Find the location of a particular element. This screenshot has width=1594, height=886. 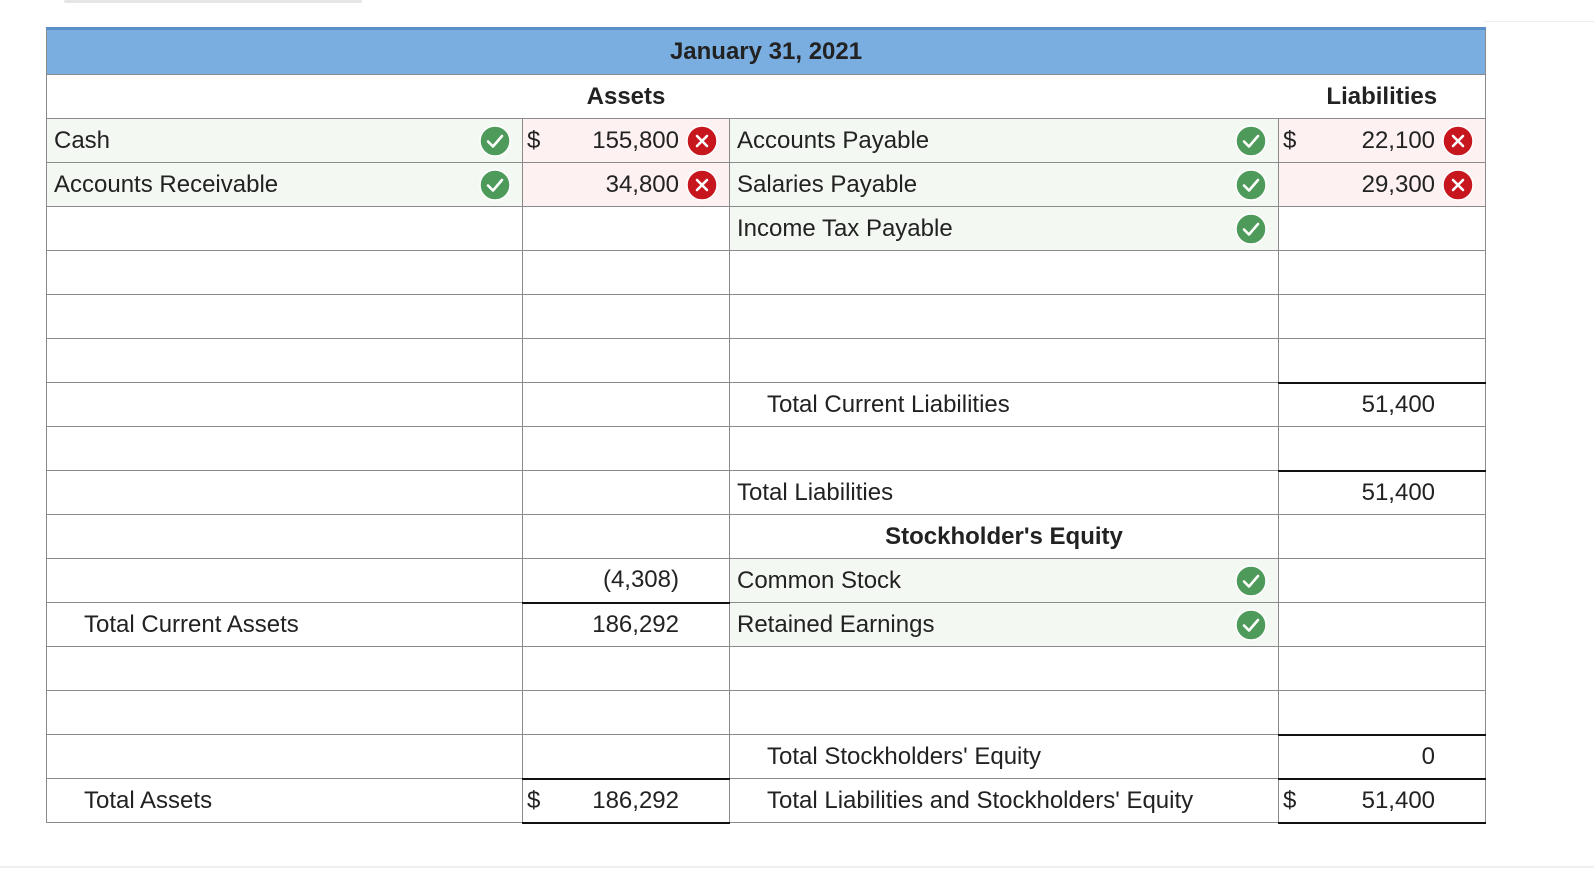

asset-label: Total Assets is located at coordinates (284, 800).